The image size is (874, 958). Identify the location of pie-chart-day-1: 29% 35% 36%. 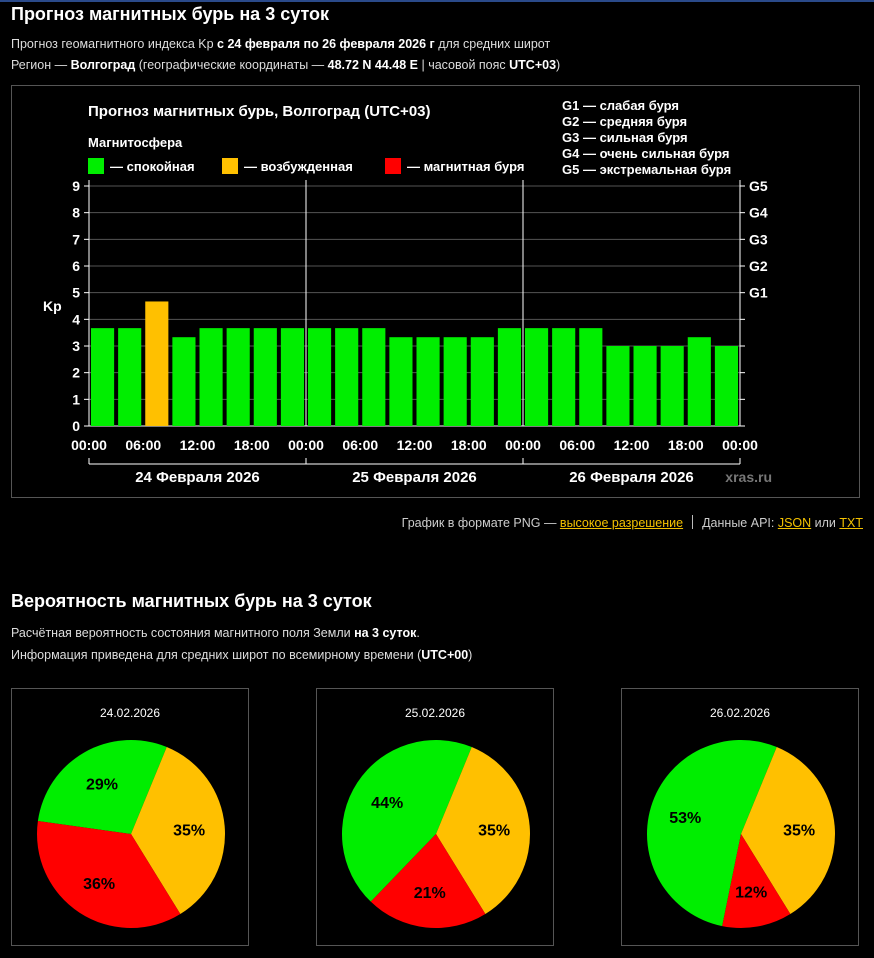
(131, 834).